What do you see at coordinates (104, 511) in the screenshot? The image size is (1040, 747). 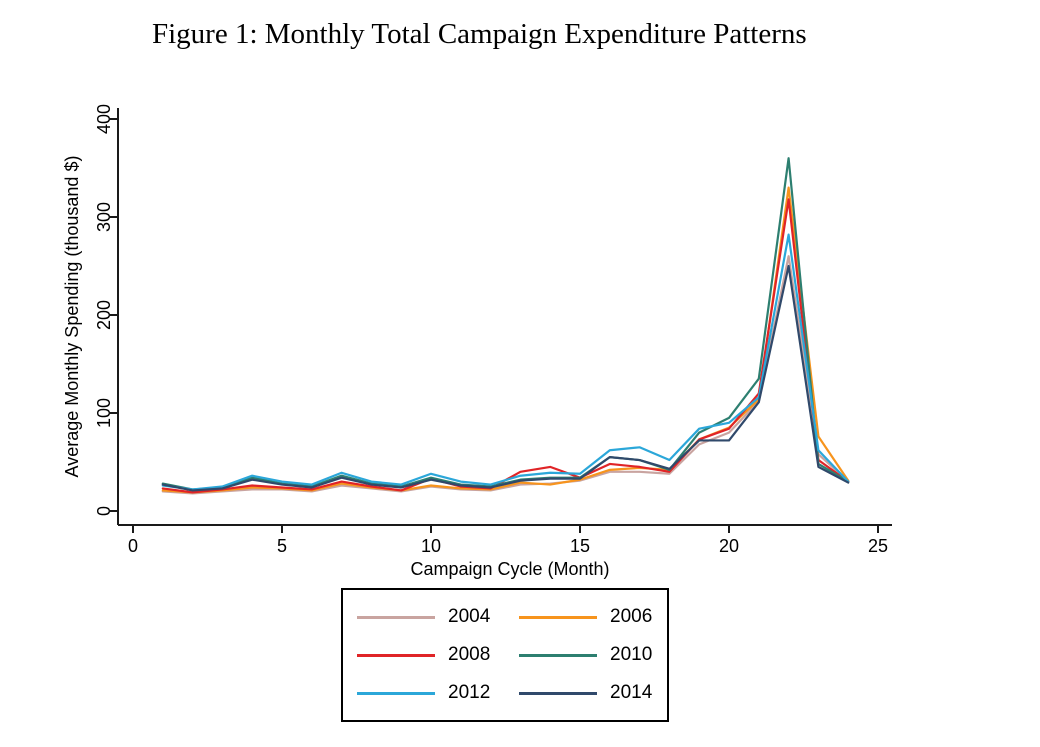 I see `y-tick-label: 0` at bounding box center [104, 511].